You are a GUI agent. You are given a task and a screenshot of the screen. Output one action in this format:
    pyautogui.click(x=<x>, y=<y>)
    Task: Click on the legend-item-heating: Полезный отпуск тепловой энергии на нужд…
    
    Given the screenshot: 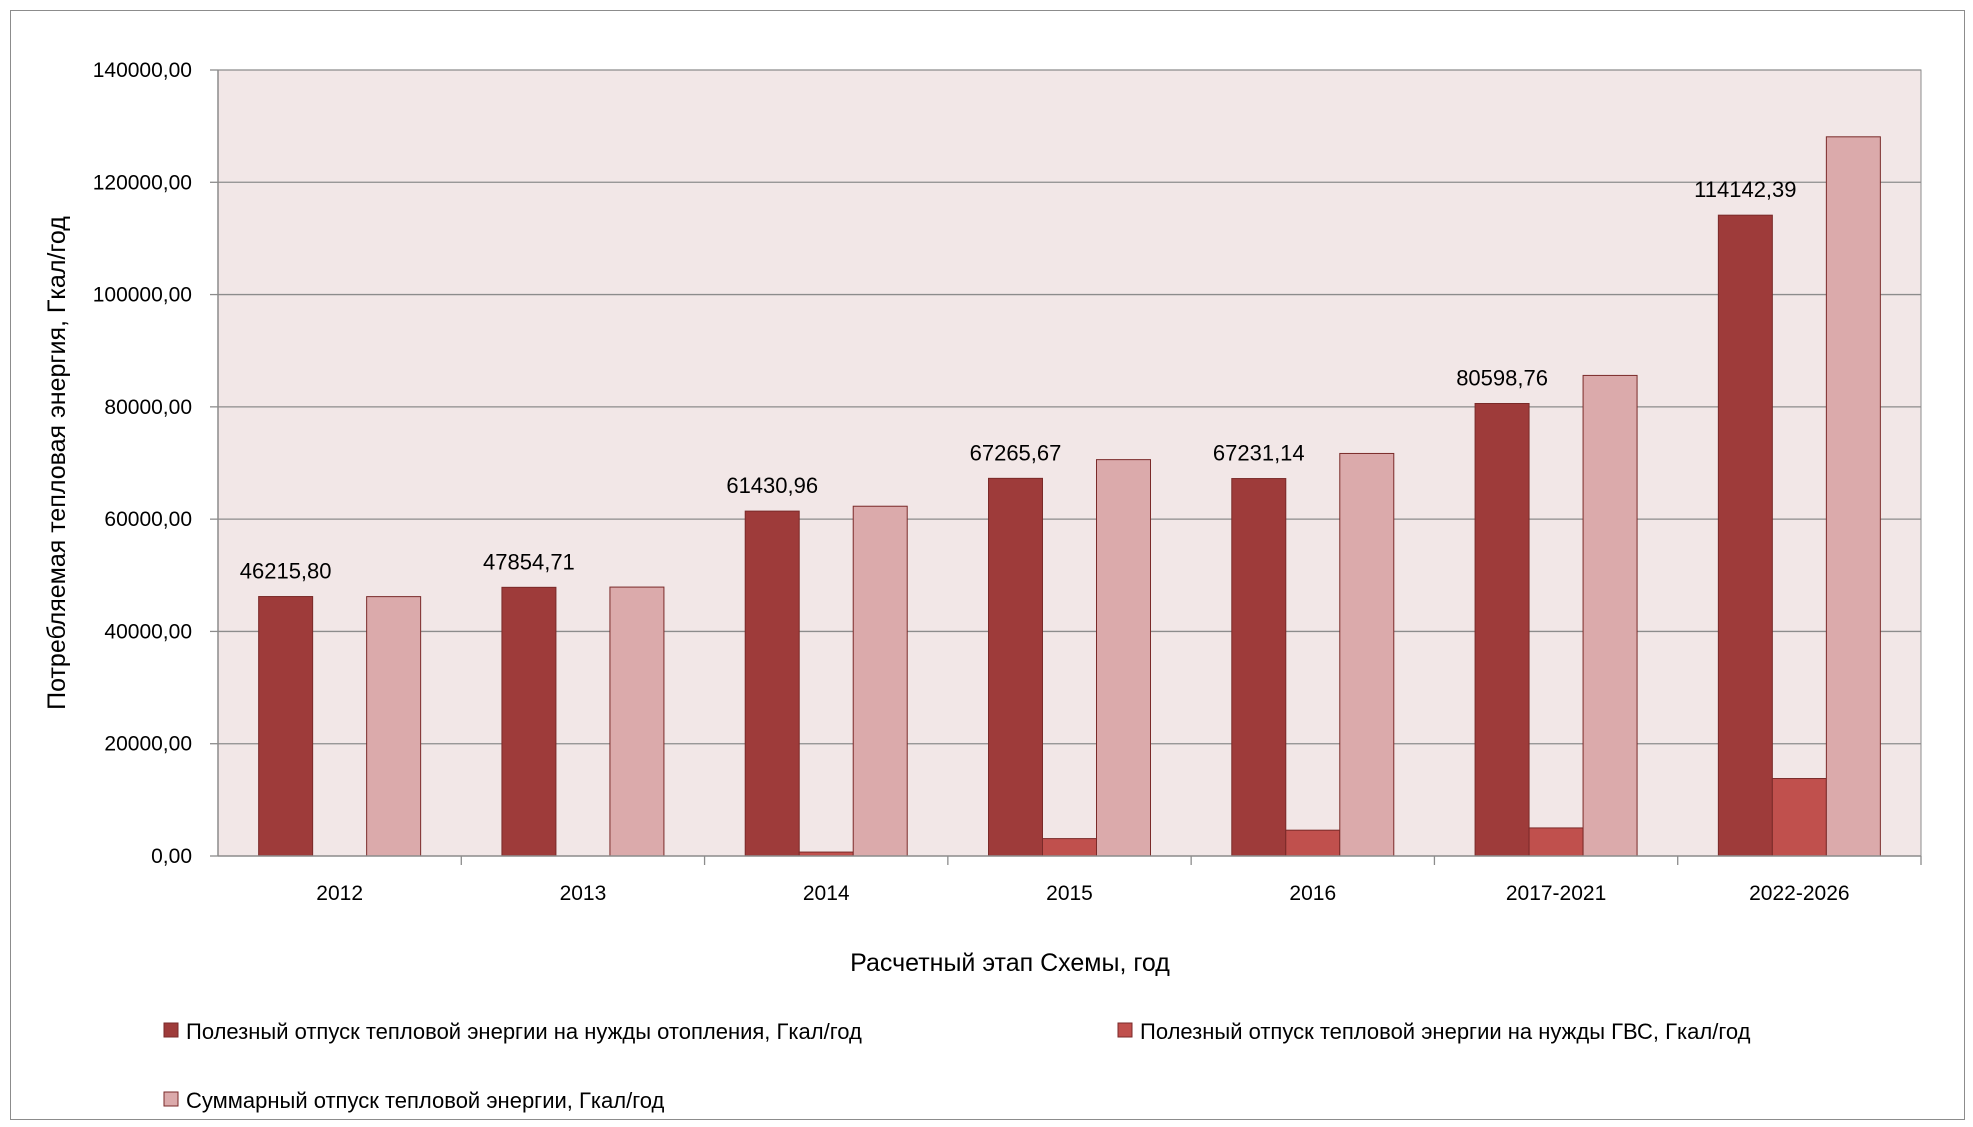 What is the action you would take?
    pyautogui.click(x=512, y=1031)
    